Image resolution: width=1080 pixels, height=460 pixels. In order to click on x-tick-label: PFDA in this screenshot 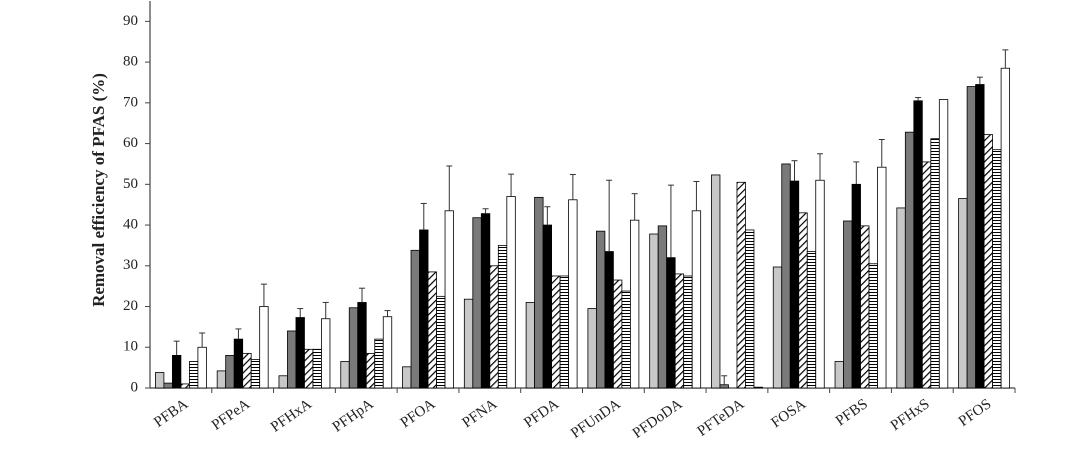, I will do `click(541, 413)`.